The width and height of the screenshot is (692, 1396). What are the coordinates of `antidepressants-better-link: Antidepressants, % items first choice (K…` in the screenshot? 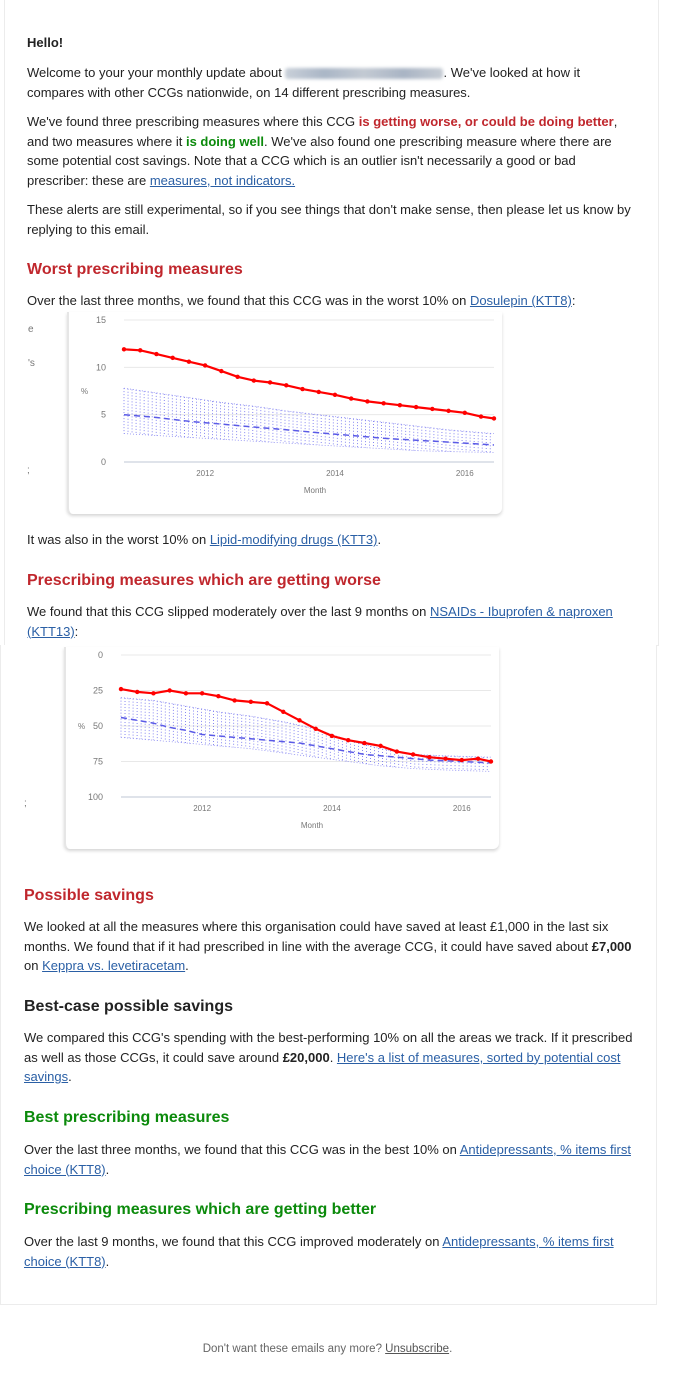 It's located at (319, 1251).